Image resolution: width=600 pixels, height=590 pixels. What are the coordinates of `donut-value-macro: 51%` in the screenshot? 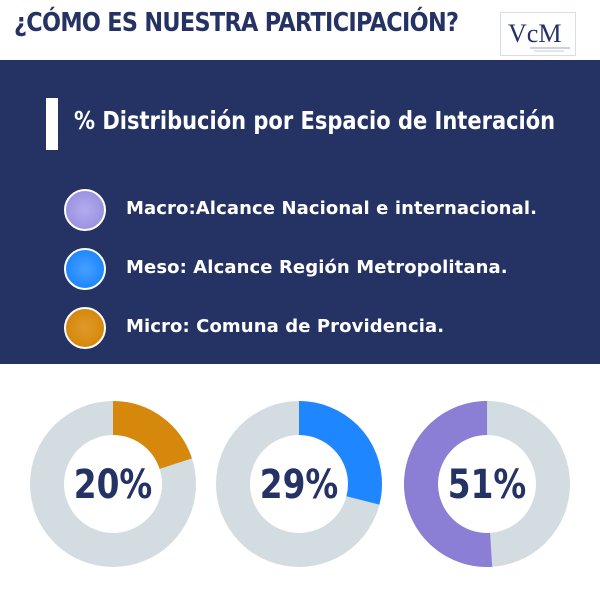 It's located at (487, 484).